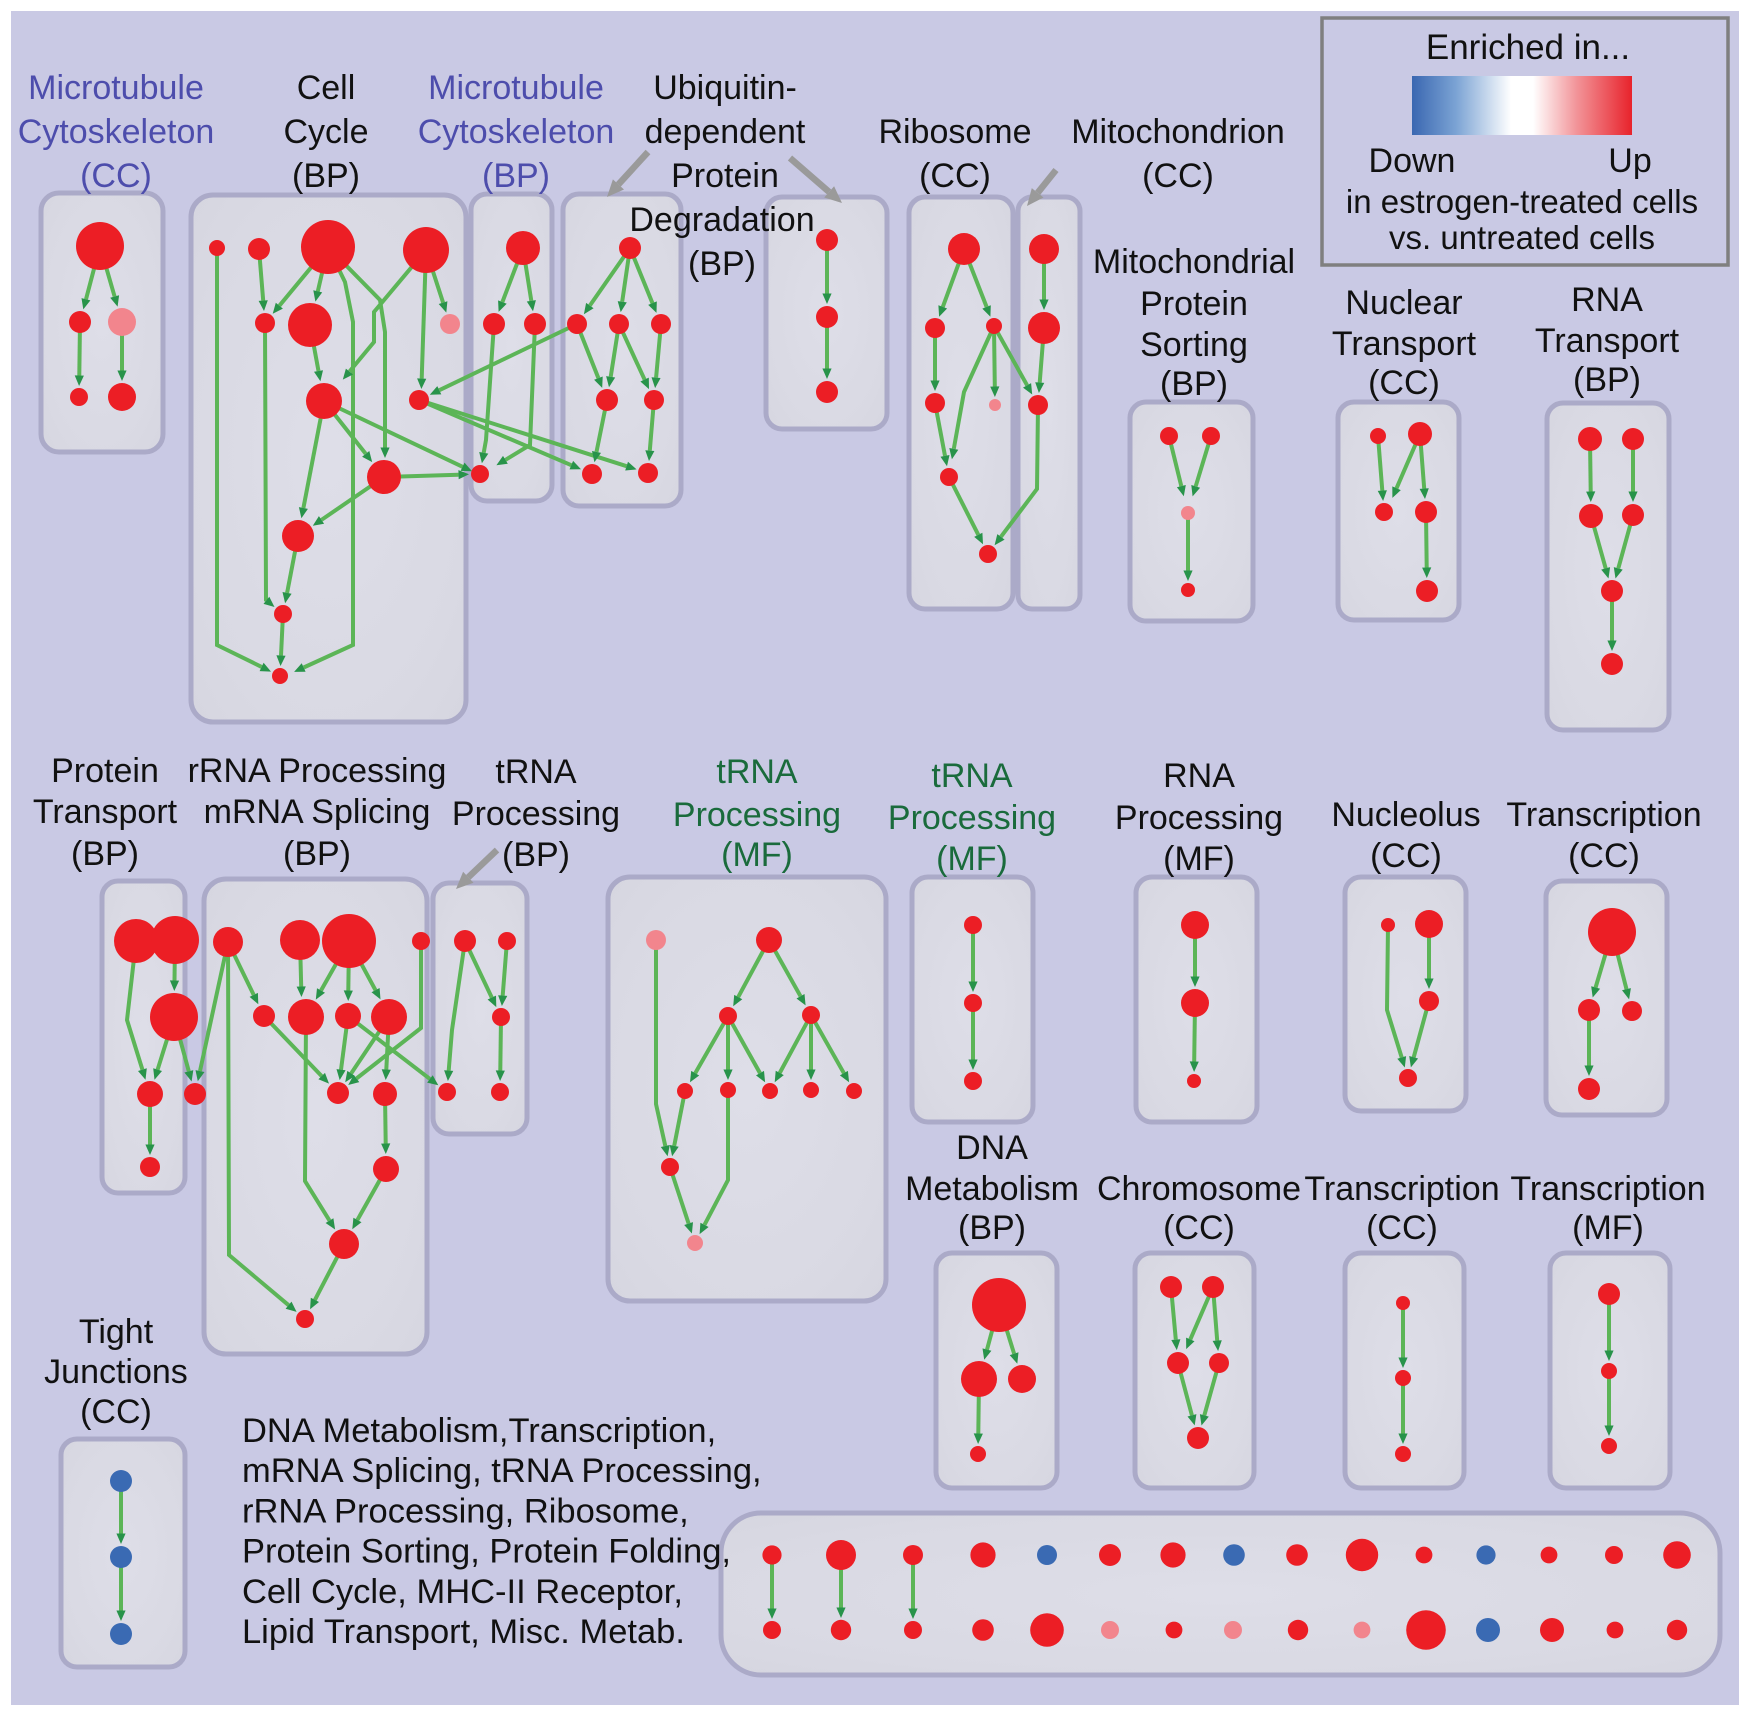 This screenshot has width=1750, height=1715. What do you see at coordinates (954, 132) in the screenshot?
I see `svg-text: Ribosome` at bounding box center [954, 132].